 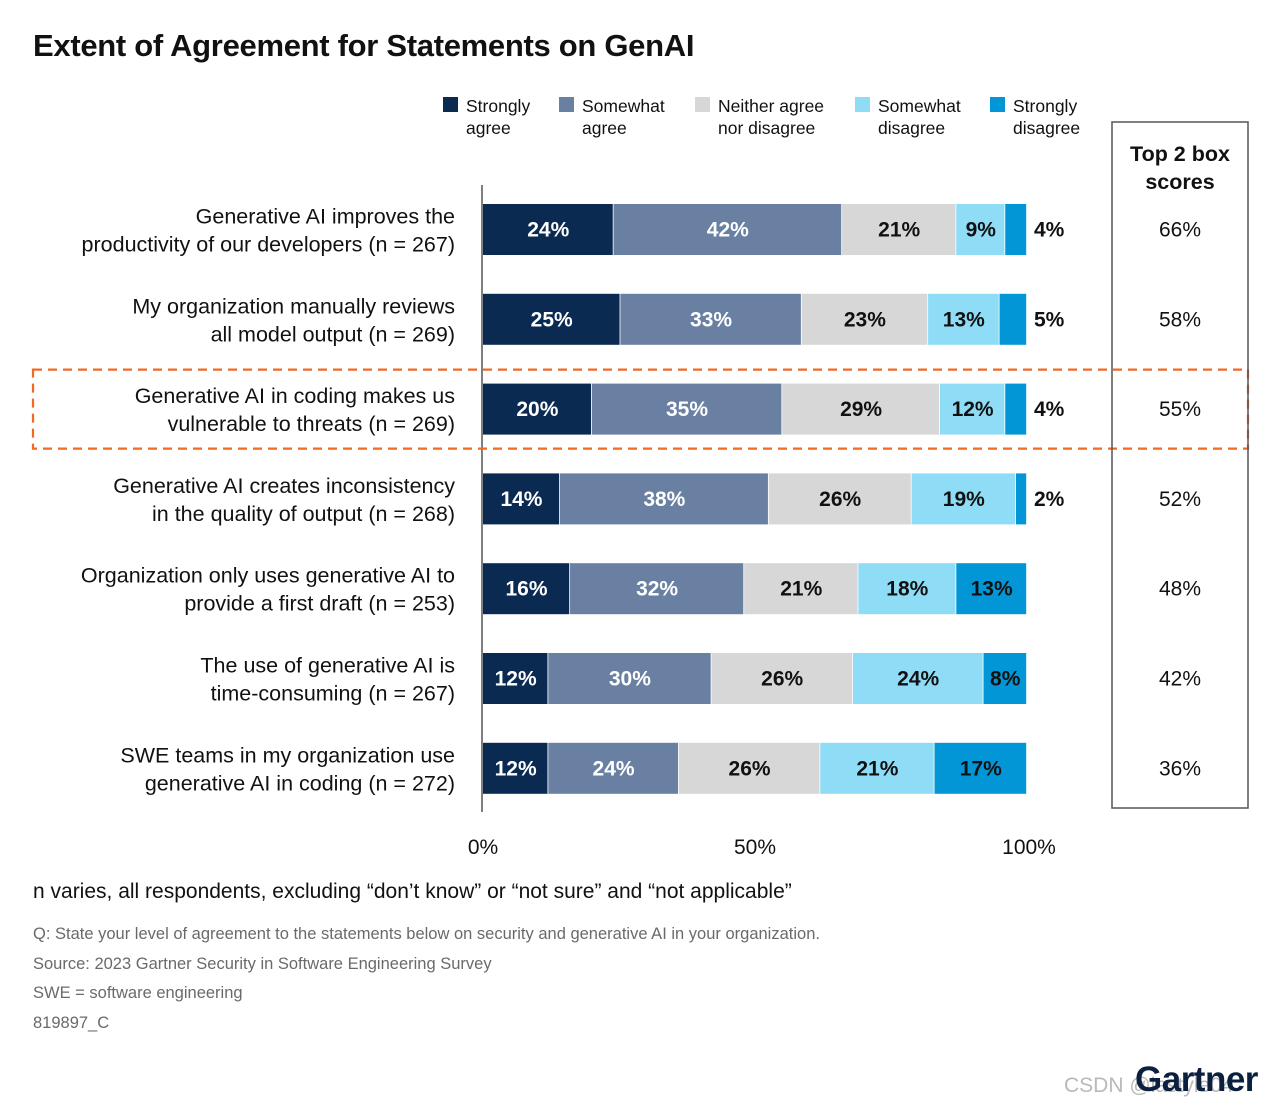 What do you see at coordinates (1046, 128) in the screenshot?
I see `legend-label-5: disagree` at bounding box center [1046, 128].